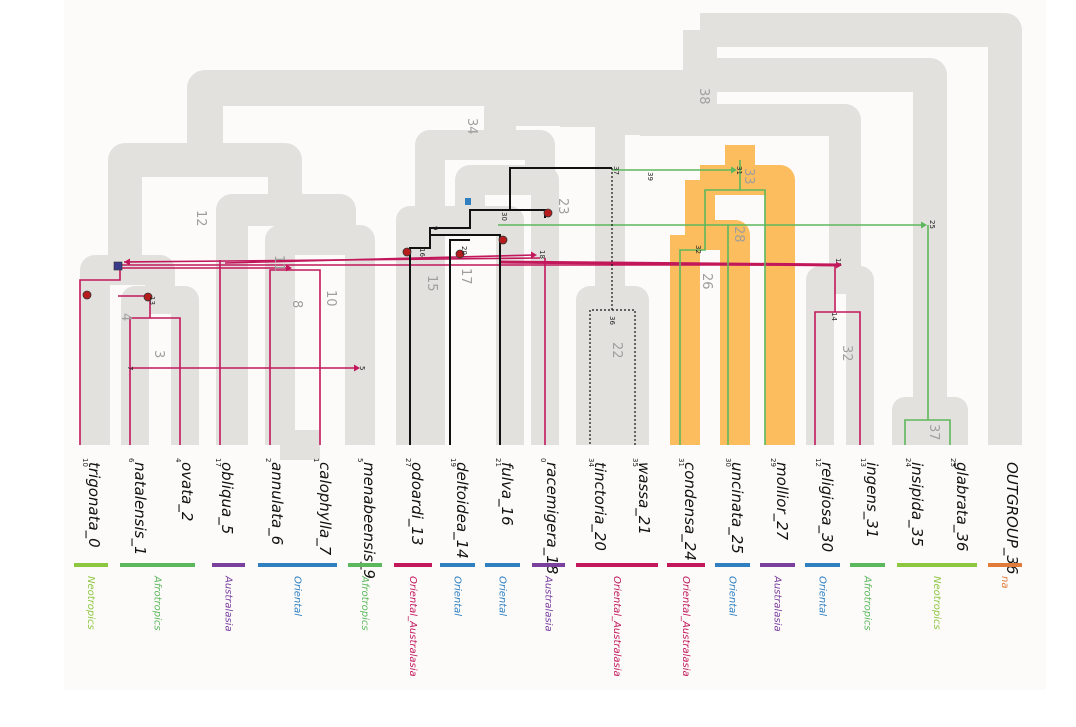 Image resolution: width=1076 pixels, height=727 pixels. What do you see at coordinates (698, 249) in the screenshot?
I see `migration-label: 32` at bounding box center [698, 249].